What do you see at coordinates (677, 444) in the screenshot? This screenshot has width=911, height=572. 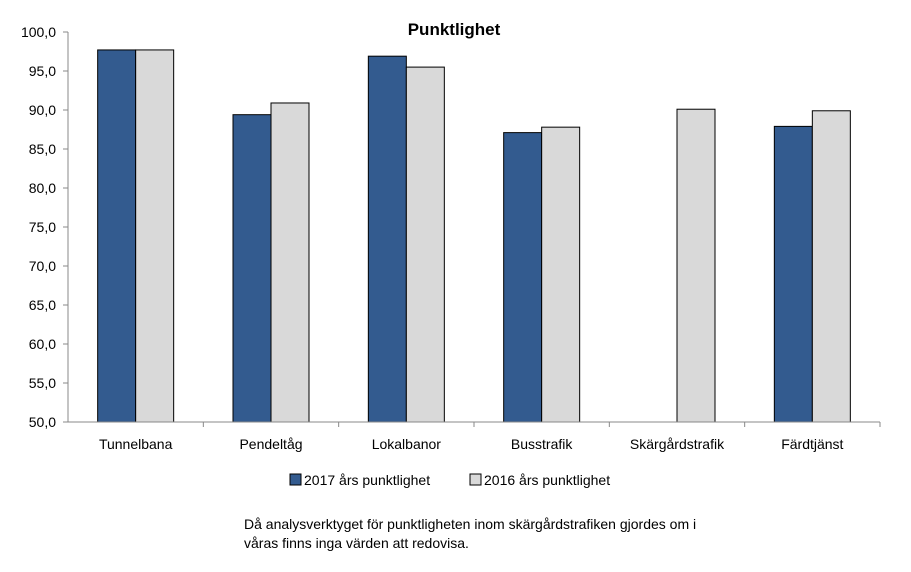 I see `x-tick-label: Skärgårdstrafik` at bounding box center [677, 444].